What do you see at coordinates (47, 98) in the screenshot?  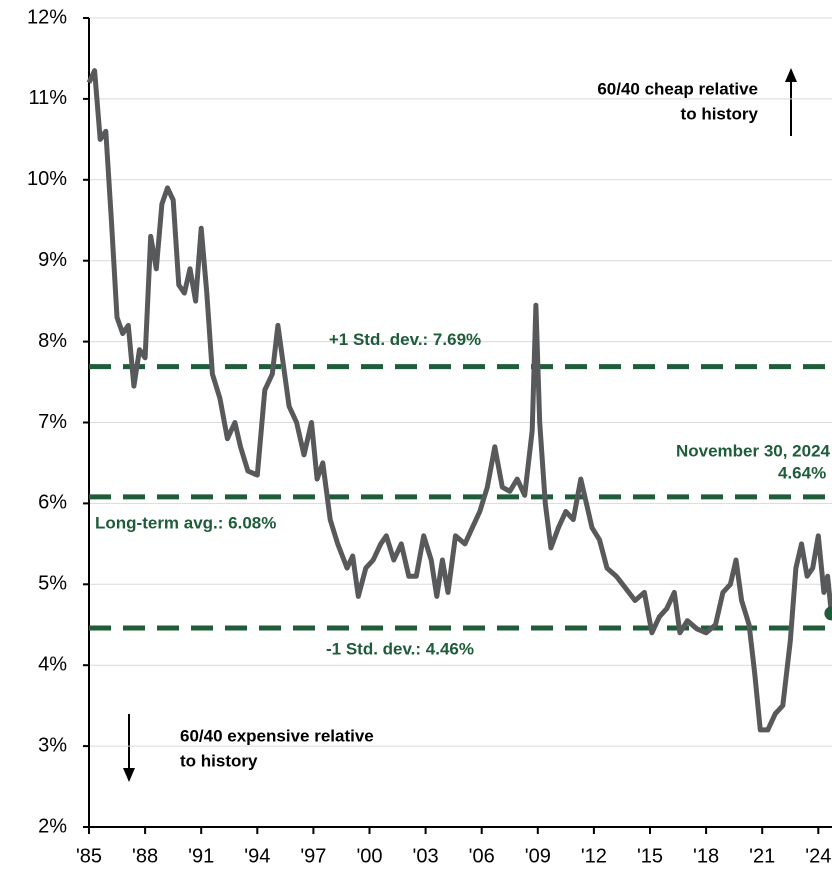 I see `y-tick-label: 11%` at bounding box center [47, 98].